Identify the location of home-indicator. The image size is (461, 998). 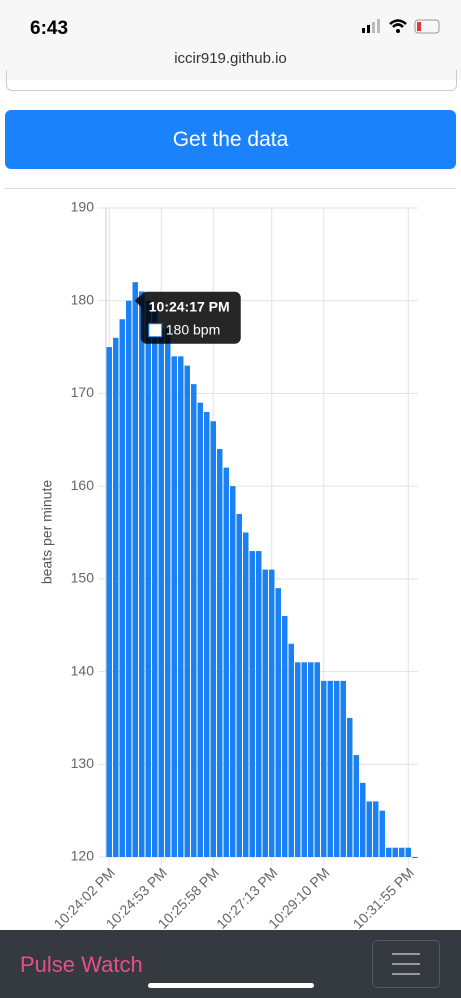
(231, 985).